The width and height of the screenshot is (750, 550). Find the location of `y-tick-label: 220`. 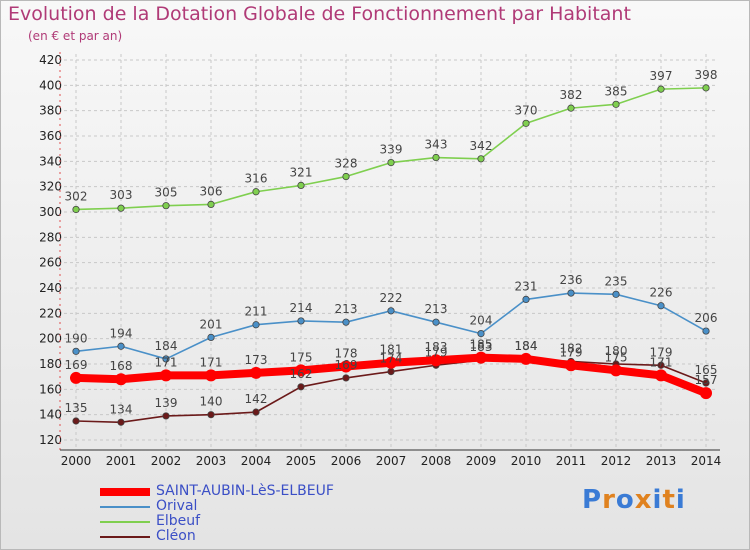

y-tick-label: 220 is located at coordinates (50, 313).